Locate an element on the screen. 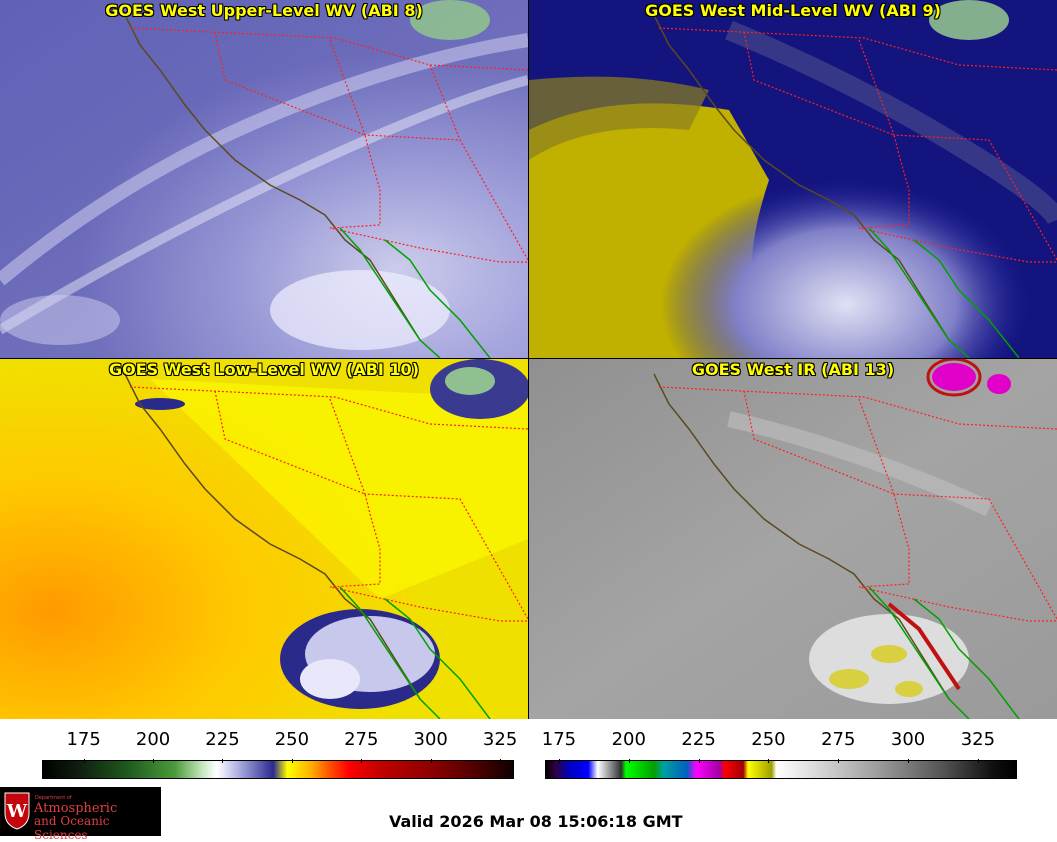  panel-title: GOES West Low-Level WV (ABI 10) is located at coordinates (263, 369).